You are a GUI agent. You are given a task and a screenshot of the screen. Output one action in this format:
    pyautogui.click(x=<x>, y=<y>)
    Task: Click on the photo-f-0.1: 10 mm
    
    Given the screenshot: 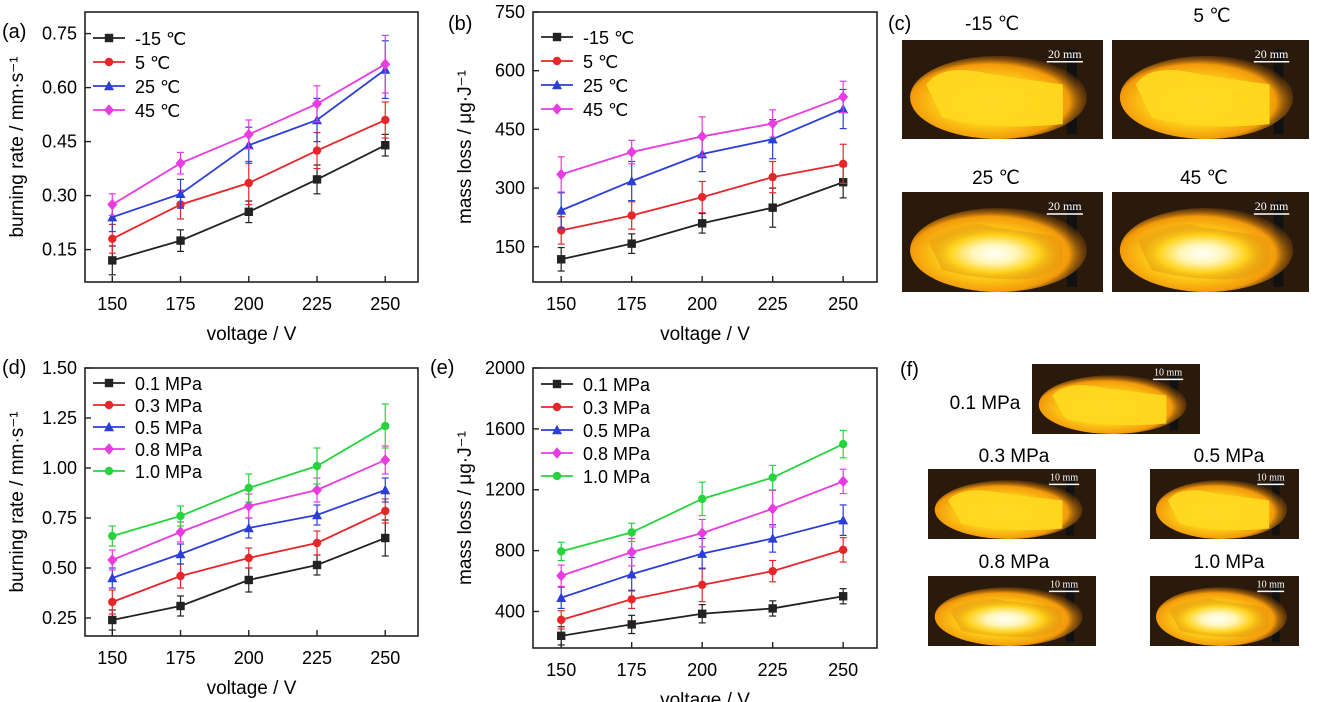 What is the action you would take?
    pyautogui.click(x=1116, y=399)
    